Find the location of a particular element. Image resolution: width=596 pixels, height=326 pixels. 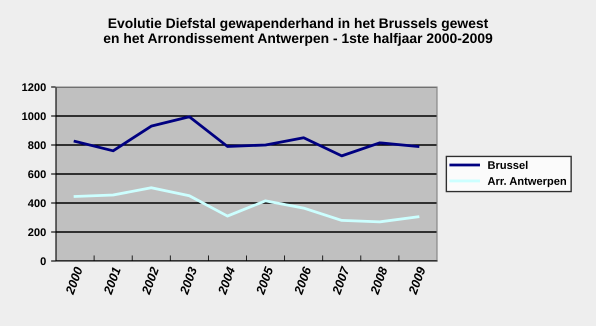

y-tick-label: 200 is located at coordinates (37, 232).